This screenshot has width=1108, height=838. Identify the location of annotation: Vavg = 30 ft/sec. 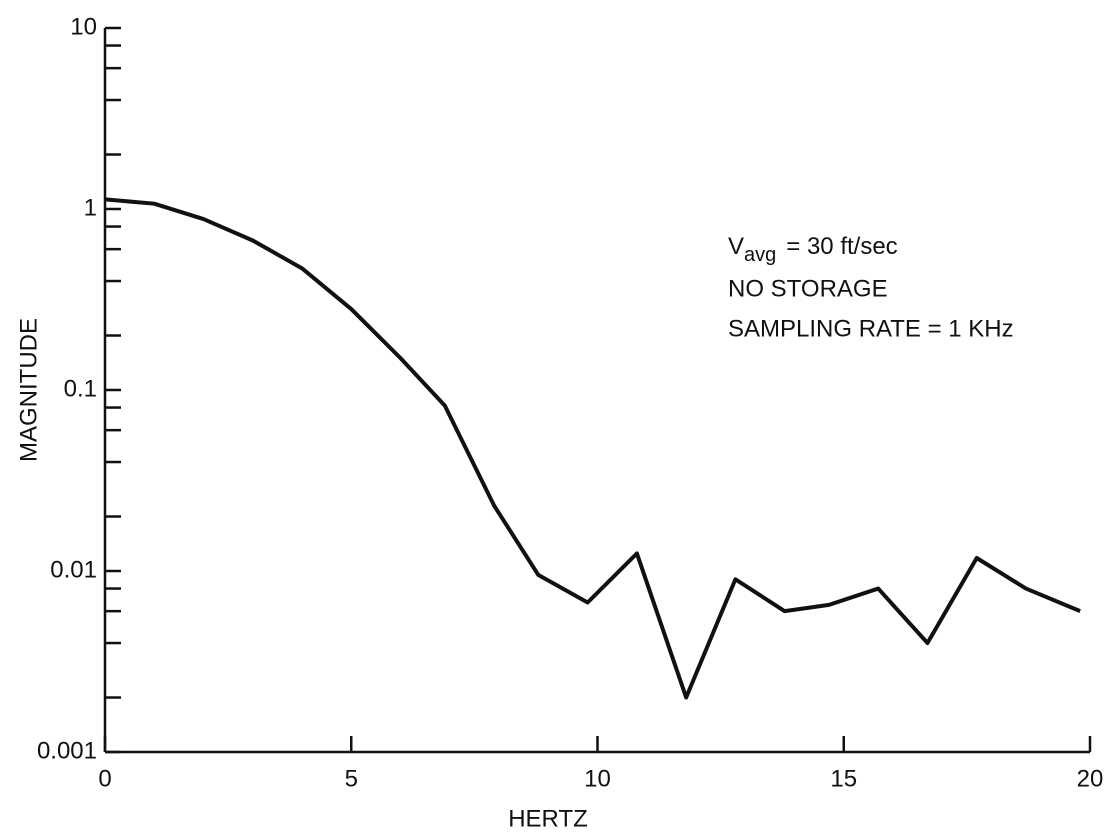
(813, 249).